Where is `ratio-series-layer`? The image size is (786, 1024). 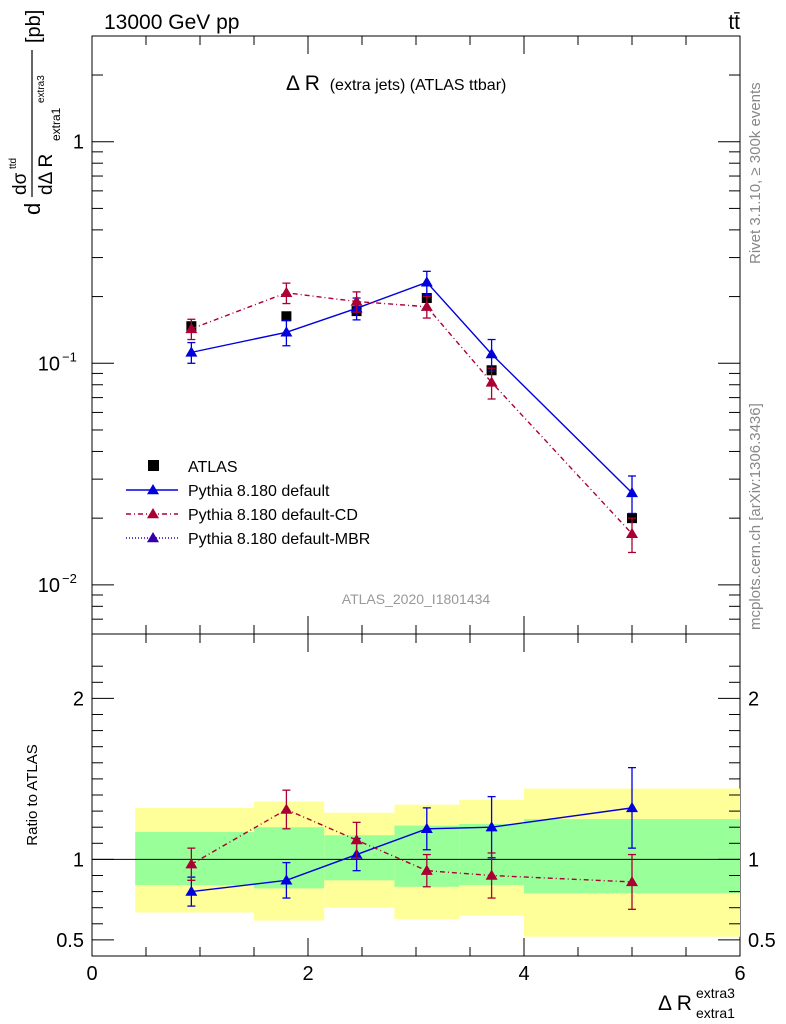 ratio-series-layer is located at coordinates (411, 838).